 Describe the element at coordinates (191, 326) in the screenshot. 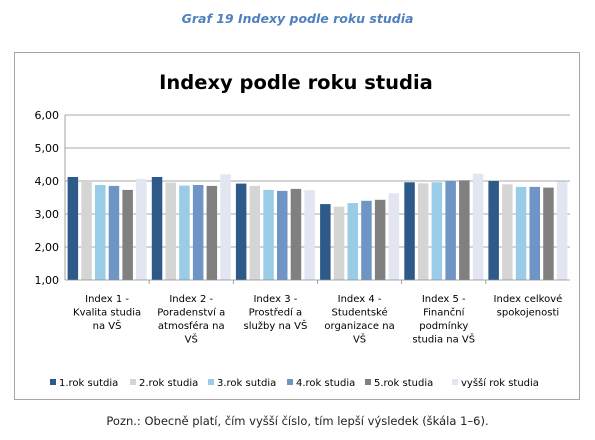

I see `x-category-label: atmosféra na` at that location.